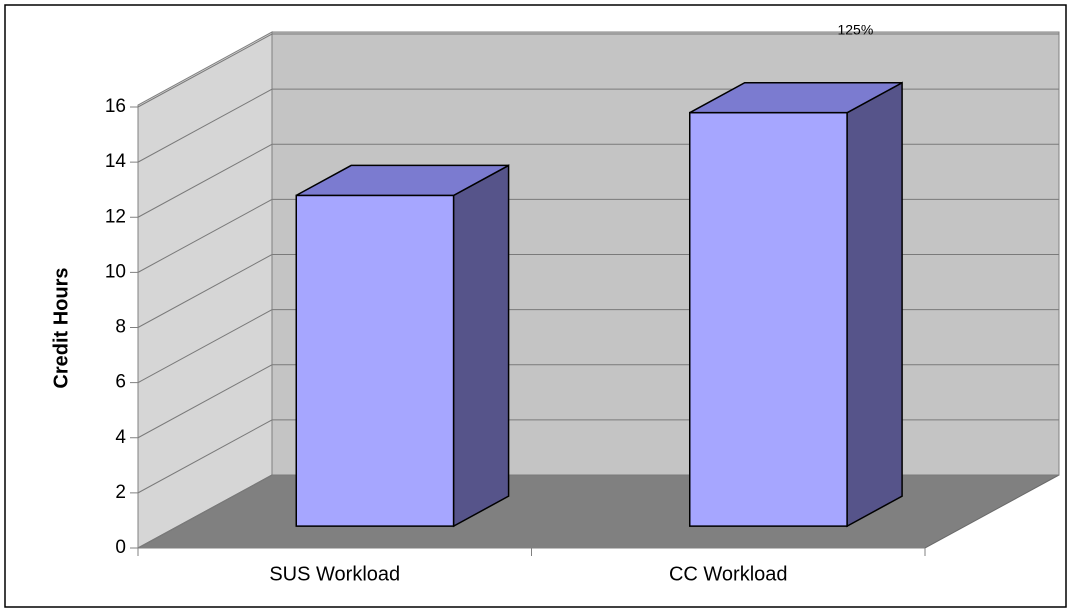 The image size is (1070, 615). Describe the element at coordinates (115, 216) in the screenshot. I see `y-tick-label: 12` at that location.